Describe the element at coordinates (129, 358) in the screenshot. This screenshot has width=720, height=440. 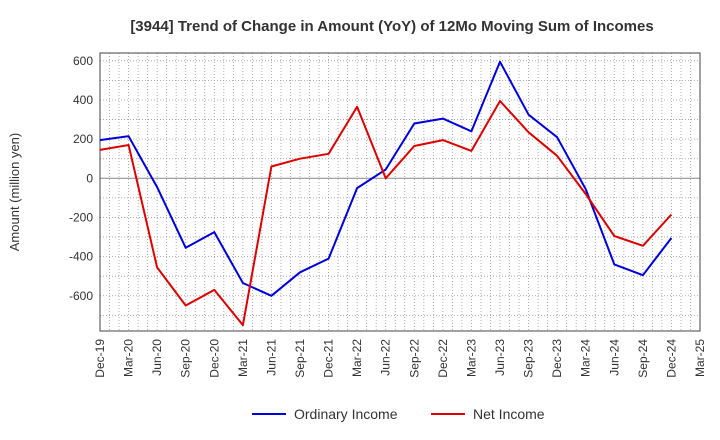
I see `x-tick-label: Mar-20` at that location.